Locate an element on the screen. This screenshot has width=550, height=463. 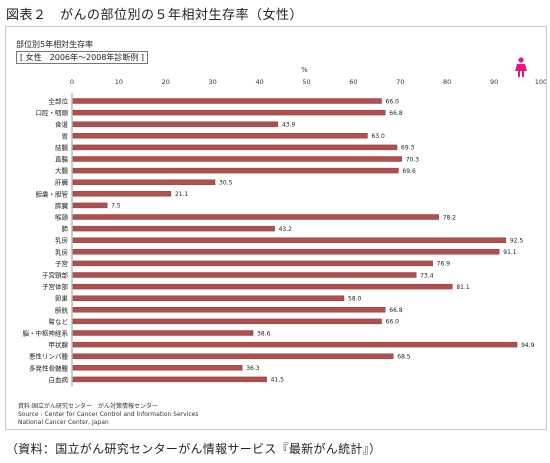
category-label: 肝臓 is located at coordinates (62, 182).